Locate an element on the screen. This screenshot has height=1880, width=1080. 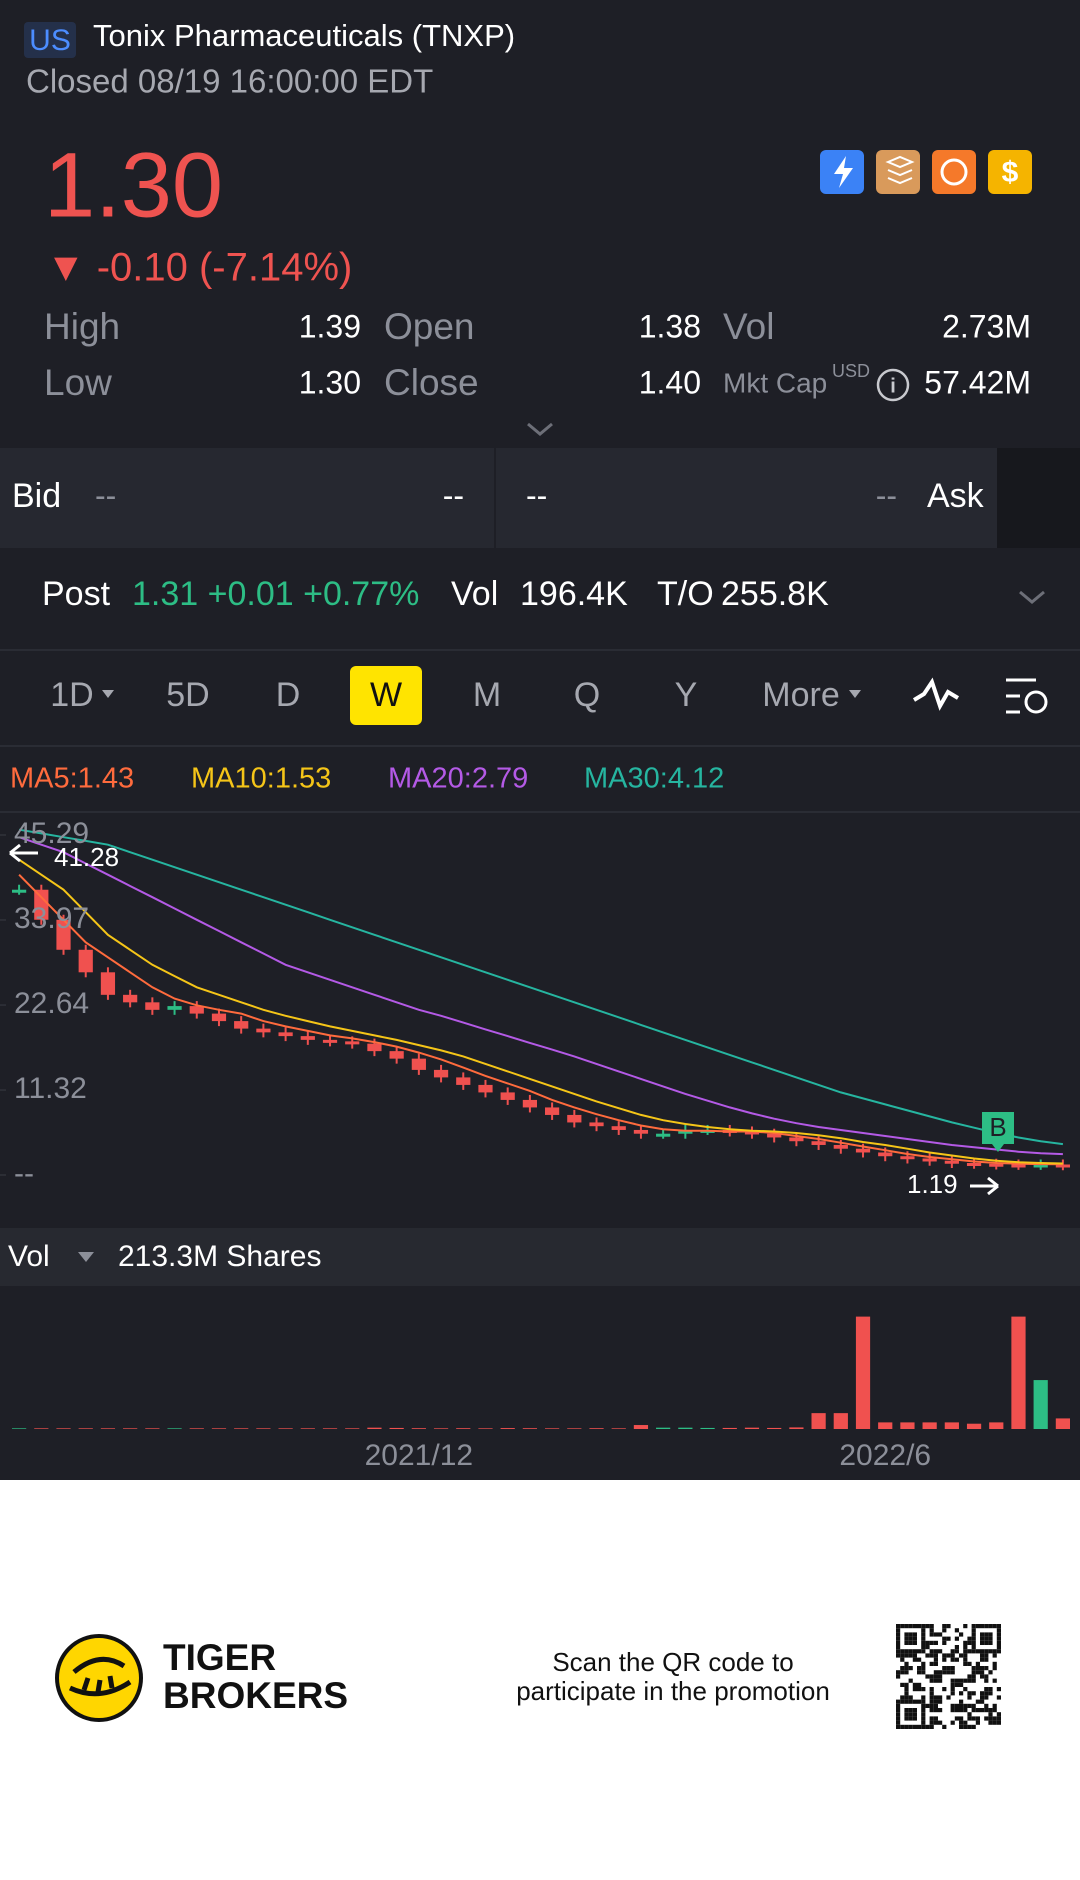
trade-marker is located at coordinates (998, 1132).